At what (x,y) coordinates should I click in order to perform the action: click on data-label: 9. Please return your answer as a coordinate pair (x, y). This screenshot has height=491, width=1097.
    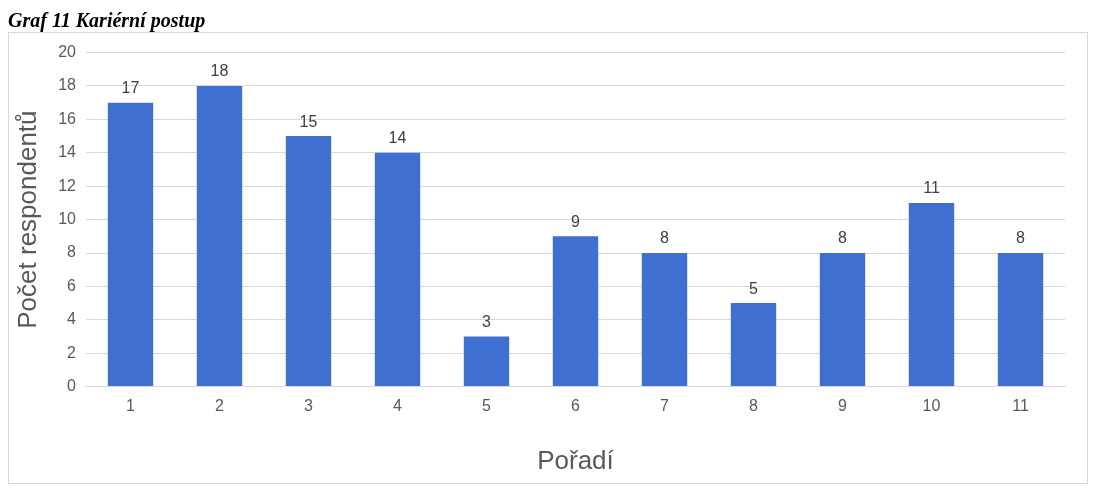
    Looking at the image, I should click on (576, 221).